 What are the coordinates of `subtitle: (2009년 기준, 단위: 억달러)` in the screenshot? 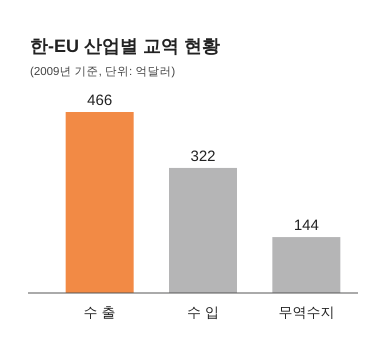 It's located at (103, 72).